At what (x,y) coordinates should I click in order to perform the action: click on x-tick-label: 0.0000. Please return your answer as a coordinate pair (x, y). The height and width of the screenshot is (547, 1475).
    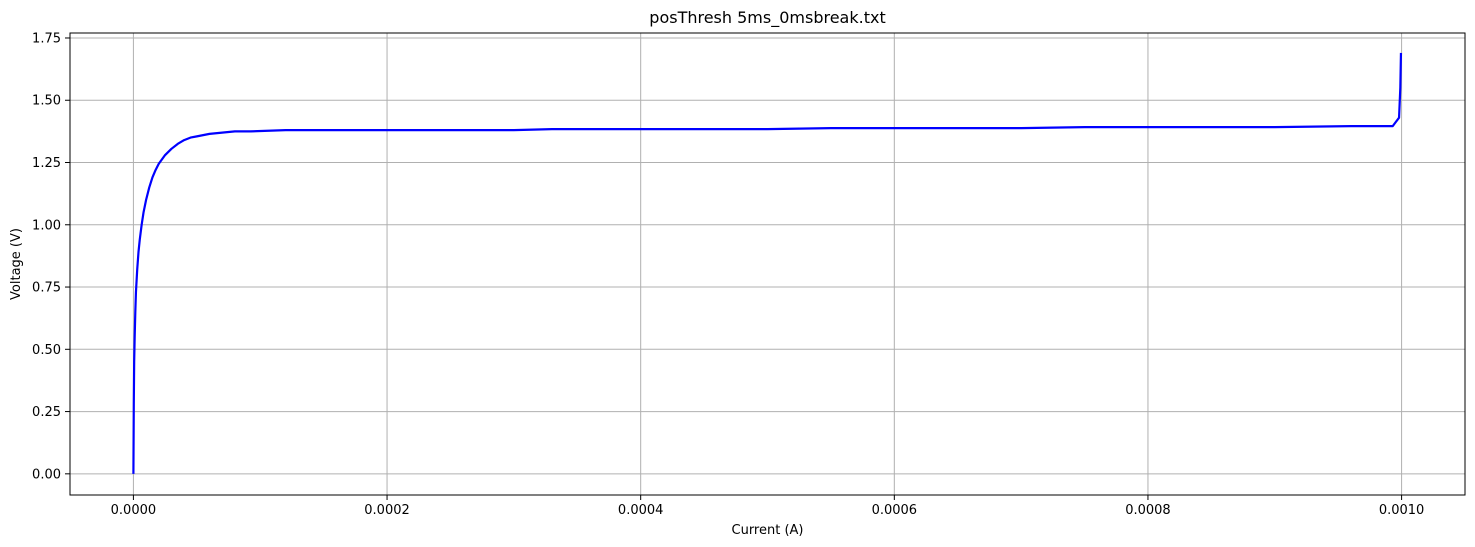
    Looking at the image, I should click on (134, 510).